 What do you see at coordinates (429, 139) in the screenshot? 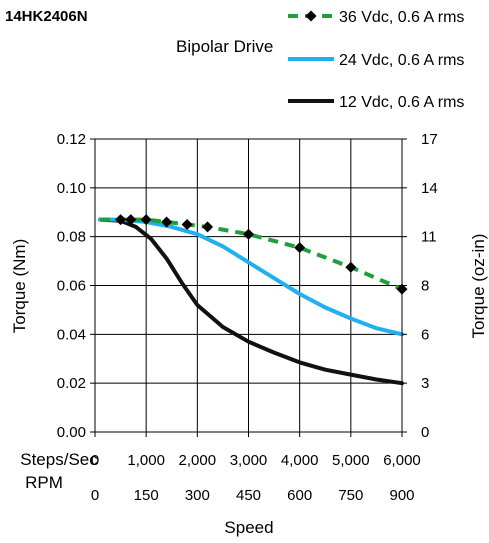
I see `y-right-tick-label: 17` at bounding box center [429, 139].